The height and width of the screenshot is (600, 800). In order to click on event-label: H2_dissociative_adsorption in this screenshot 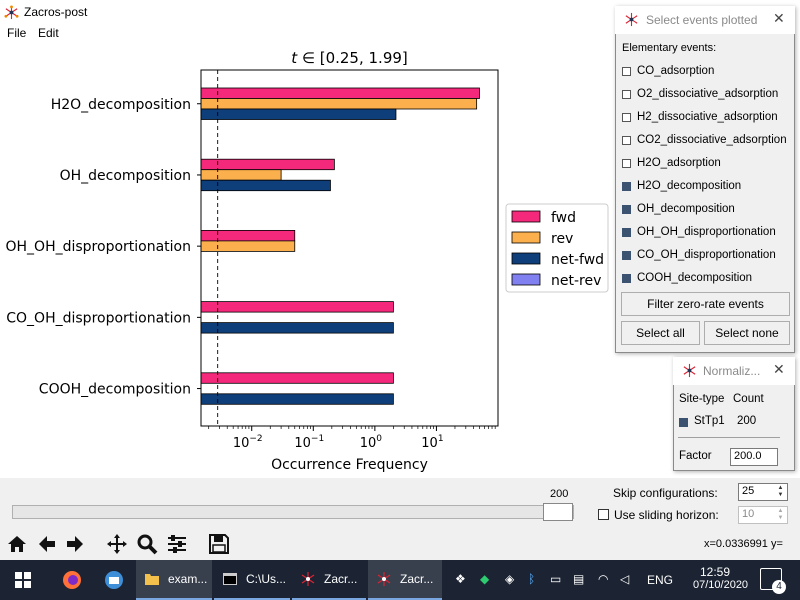, I will do `click(707, 117)`.